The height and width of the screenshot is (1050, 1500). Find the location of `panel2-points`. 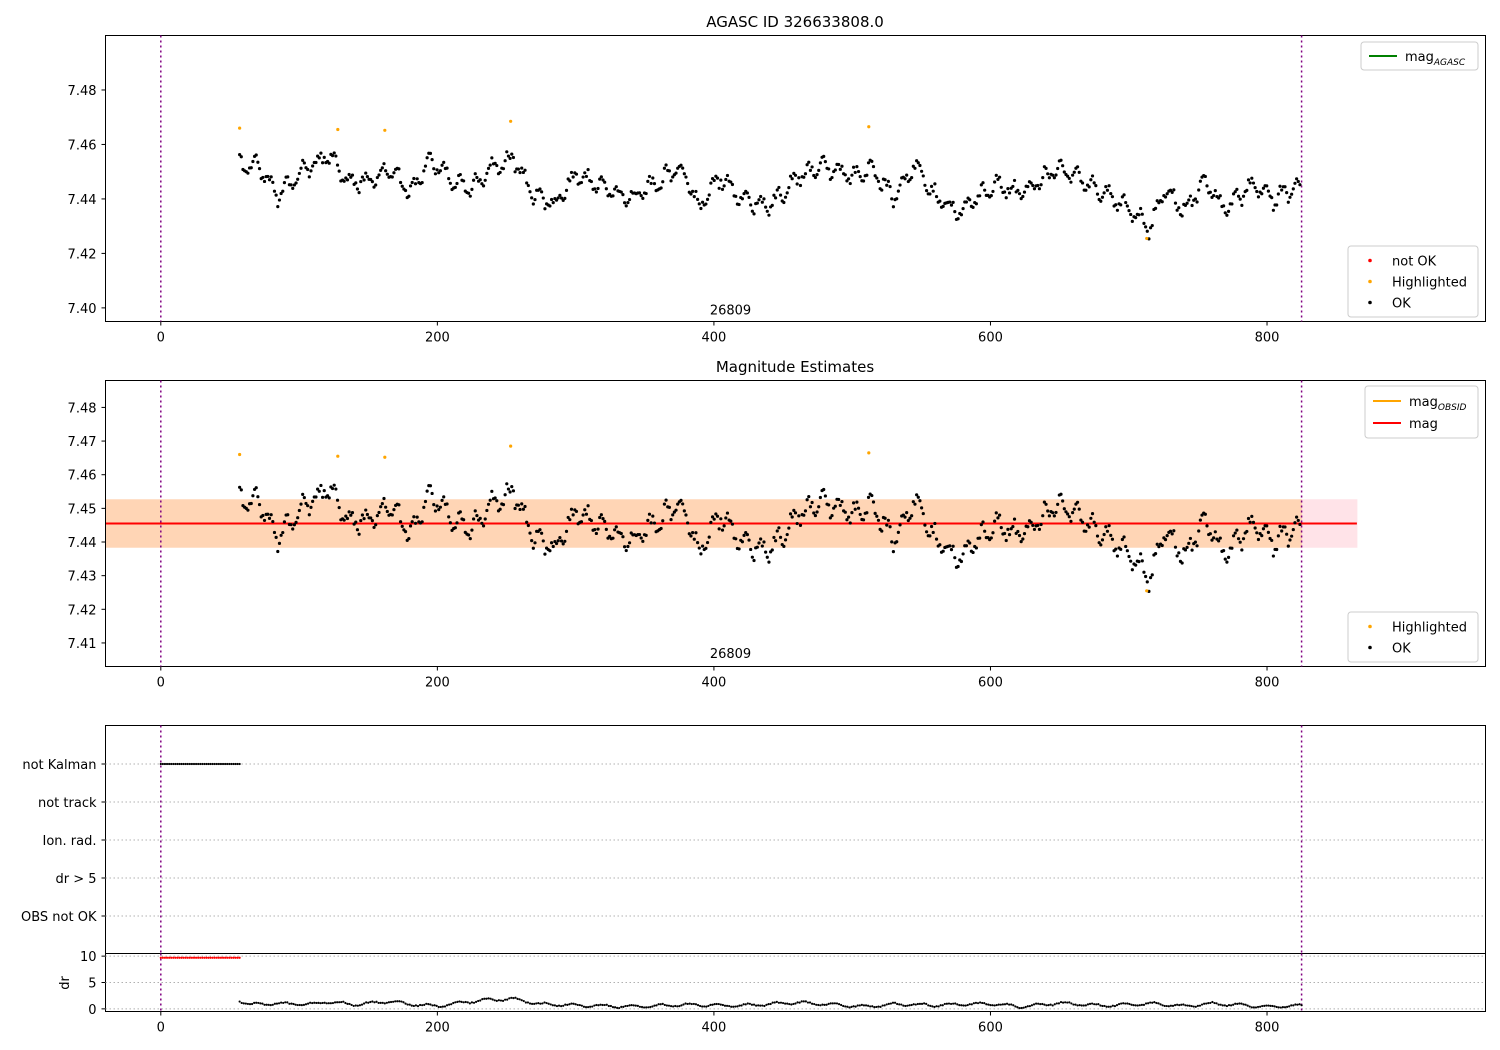

panel2-points is located at coordinates (770, 518).